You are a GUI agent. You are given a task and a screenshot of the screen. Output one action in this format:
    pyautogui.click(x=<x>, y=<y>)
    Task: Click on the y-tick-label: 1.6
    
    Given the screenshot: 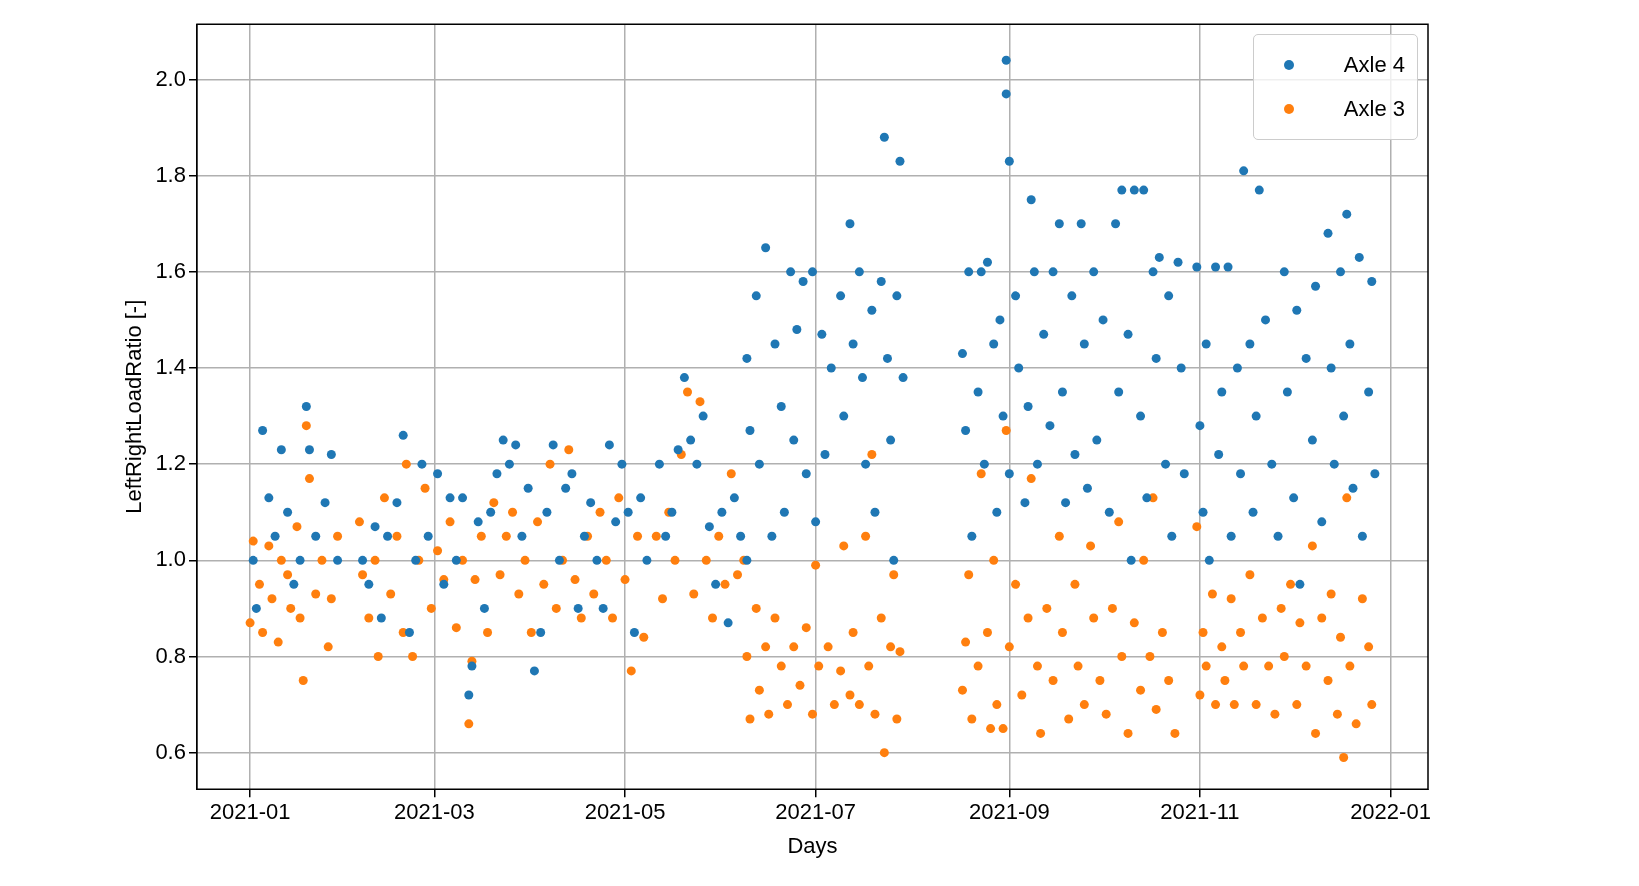 What is the action you would take?
    pyautogui.click(x=170, y=270)
    